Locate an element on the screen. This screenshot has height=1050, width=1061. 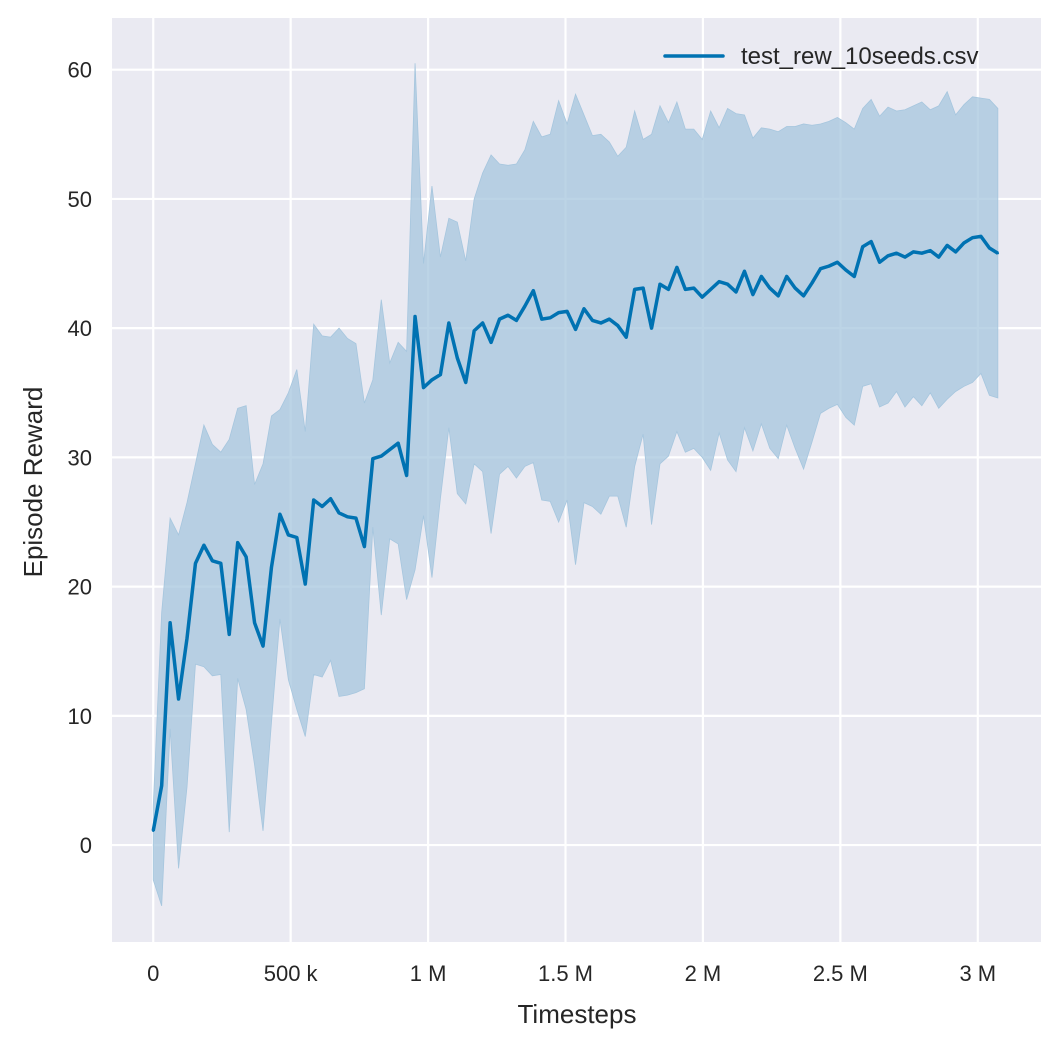
legend-label: test_rew_10seeds.csv is located at coordinates (859, 56).